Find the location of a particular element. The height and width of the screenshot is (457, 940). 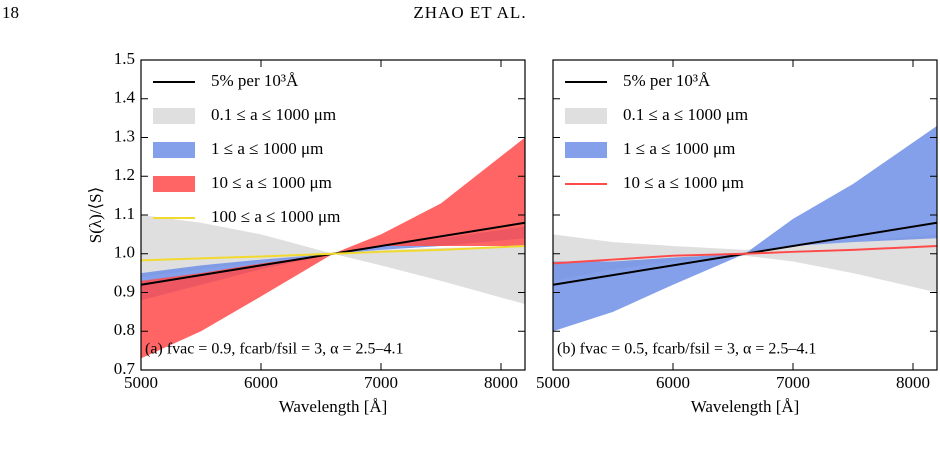

y-tick-label: 0.7 is located at coordinates (125, 368).